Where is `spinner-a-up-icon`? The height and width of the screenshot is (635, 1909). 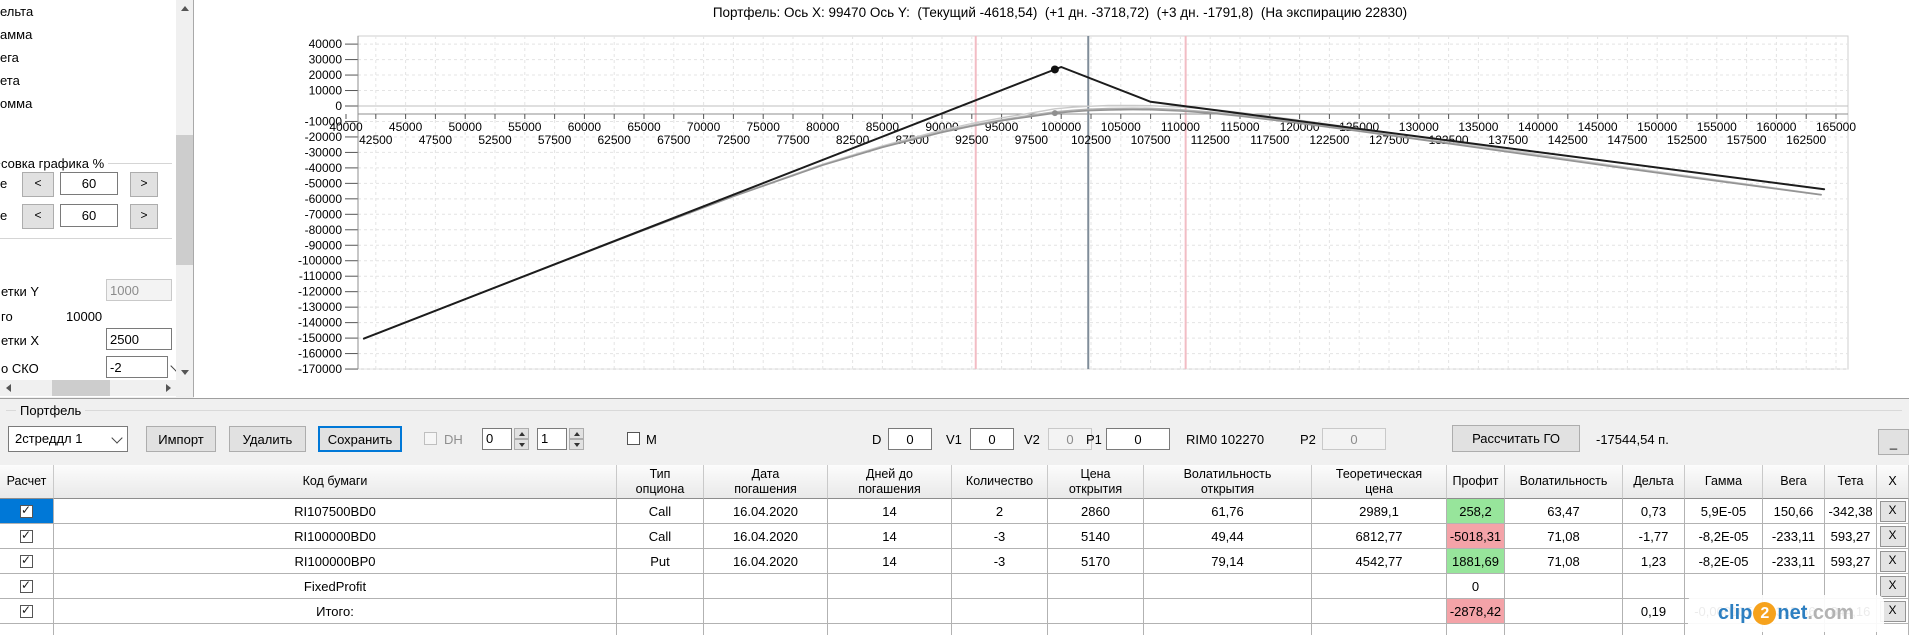
spinner-a-up-icon is located at coordinates (521, 433).